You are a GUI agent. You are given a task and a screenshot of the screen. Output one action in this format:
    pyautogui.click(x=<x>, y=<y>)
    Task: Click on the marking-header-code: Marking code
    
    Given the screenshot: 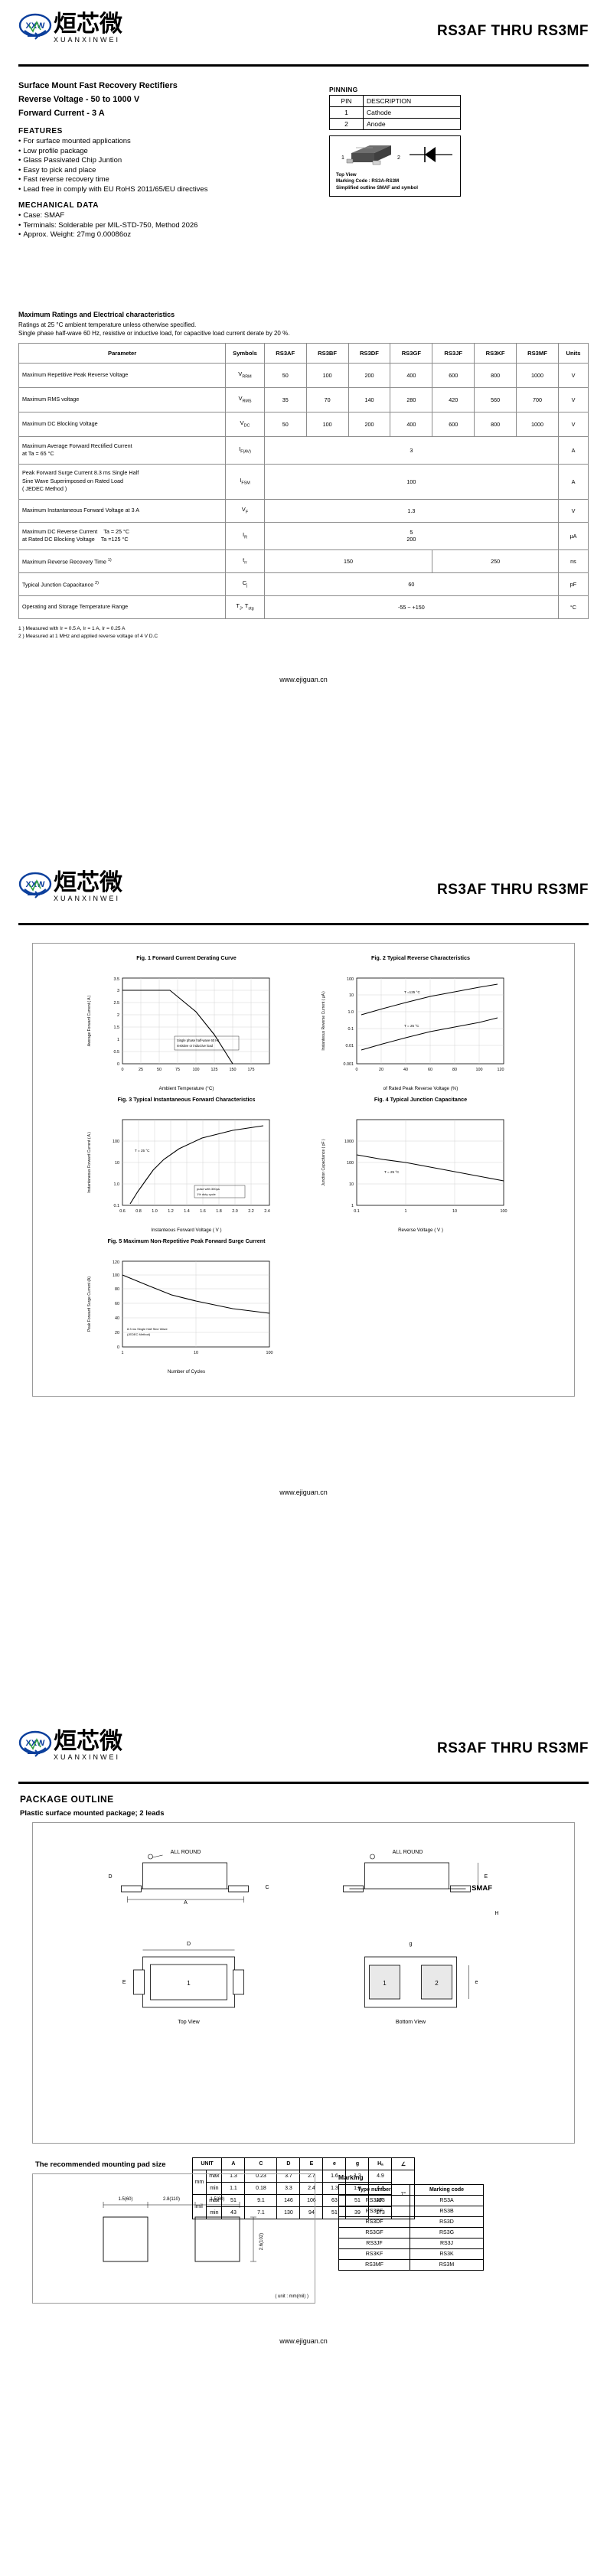 What is the action you would take?
    pyautogui.click(x=447, y=2190)
    